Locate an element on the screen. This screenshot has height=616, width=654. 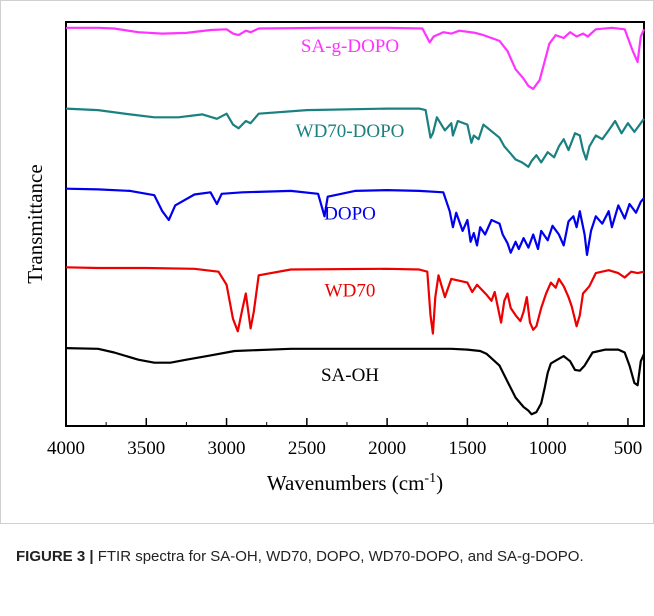
x-tick-label-2000: 2000 is located at coordinates (387, 448).